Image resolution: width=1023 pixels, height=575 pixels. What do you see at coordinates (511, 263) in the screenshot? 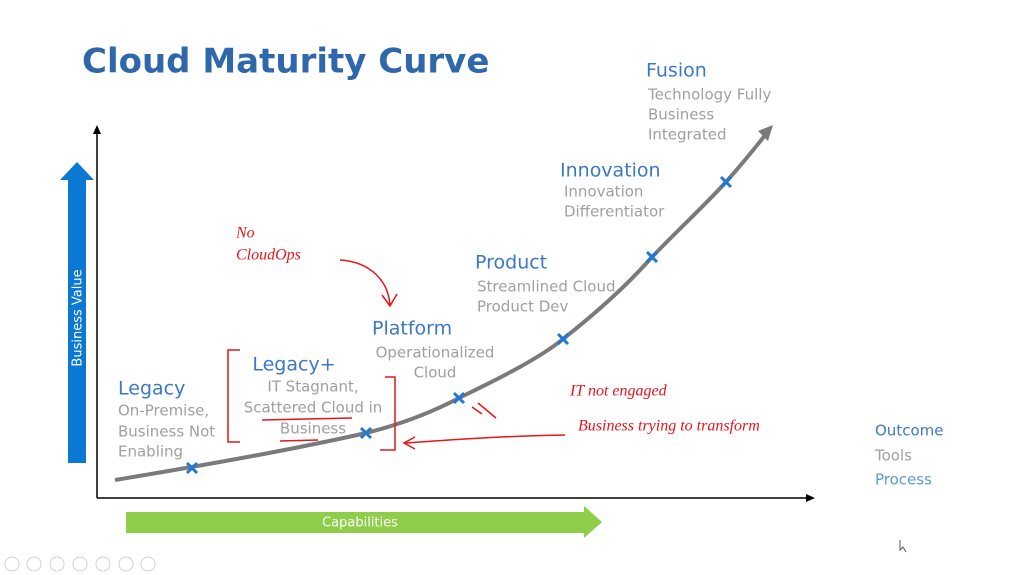
I see `stage-label: Product` at bounding box center [511, 263].